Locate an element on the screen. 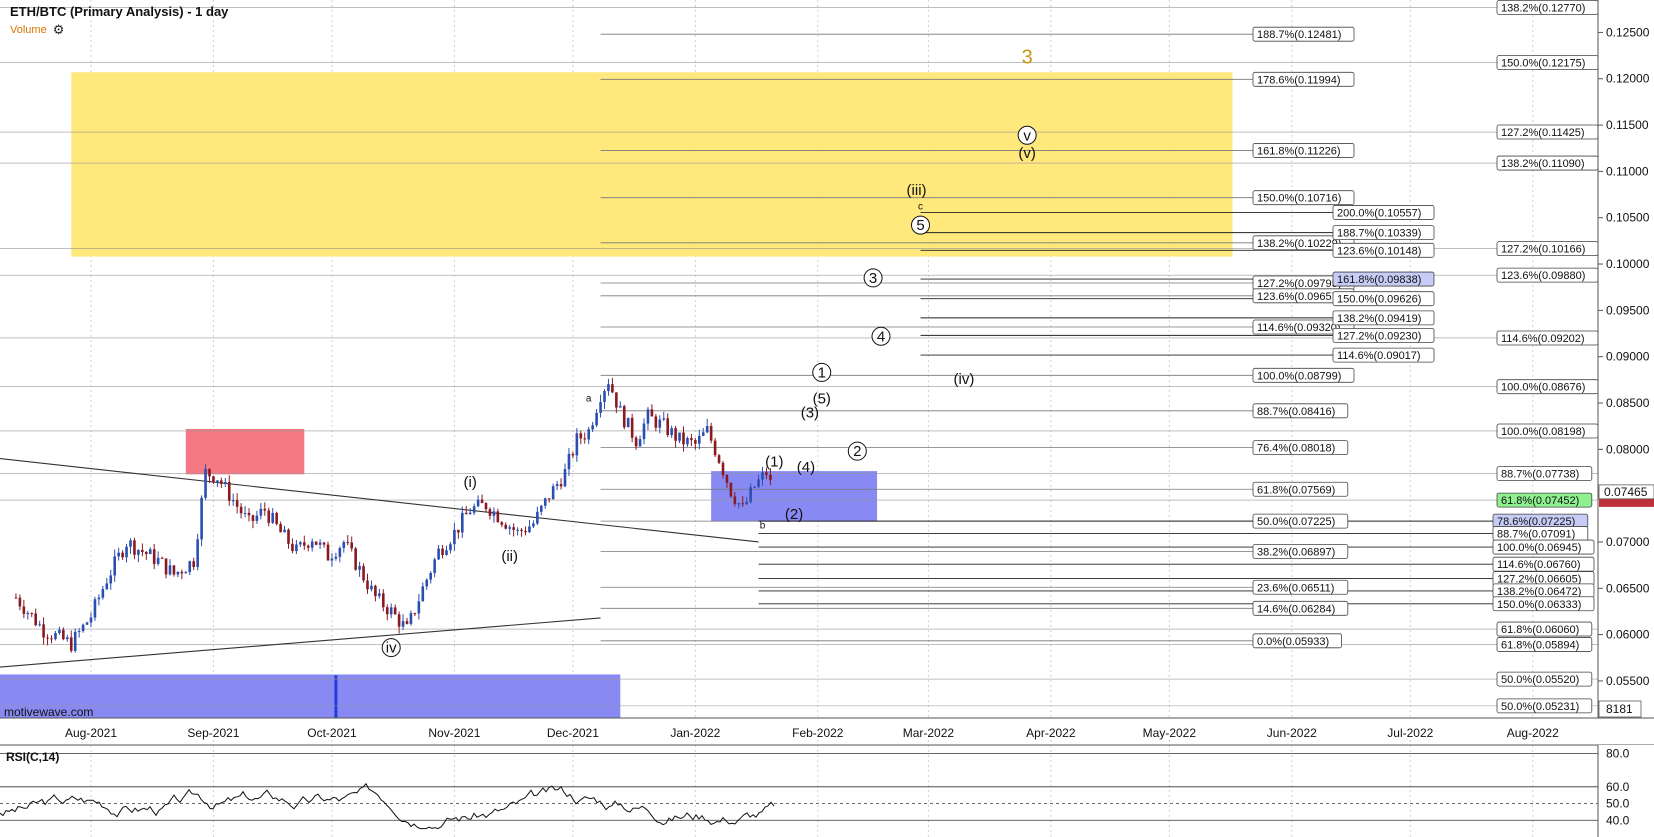 This screenshot has height=837, width=1654. wave-label: v is located at coordinates (1027, 135).